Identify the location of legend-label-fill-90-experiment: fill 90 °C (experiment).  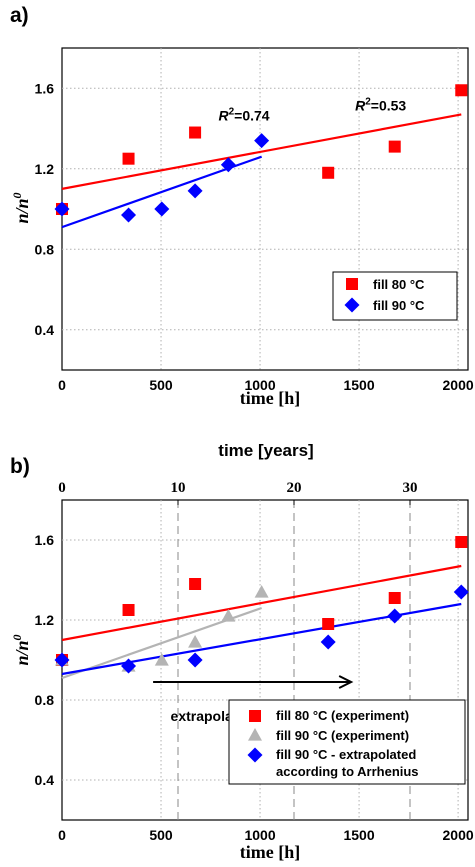
(342, 735).